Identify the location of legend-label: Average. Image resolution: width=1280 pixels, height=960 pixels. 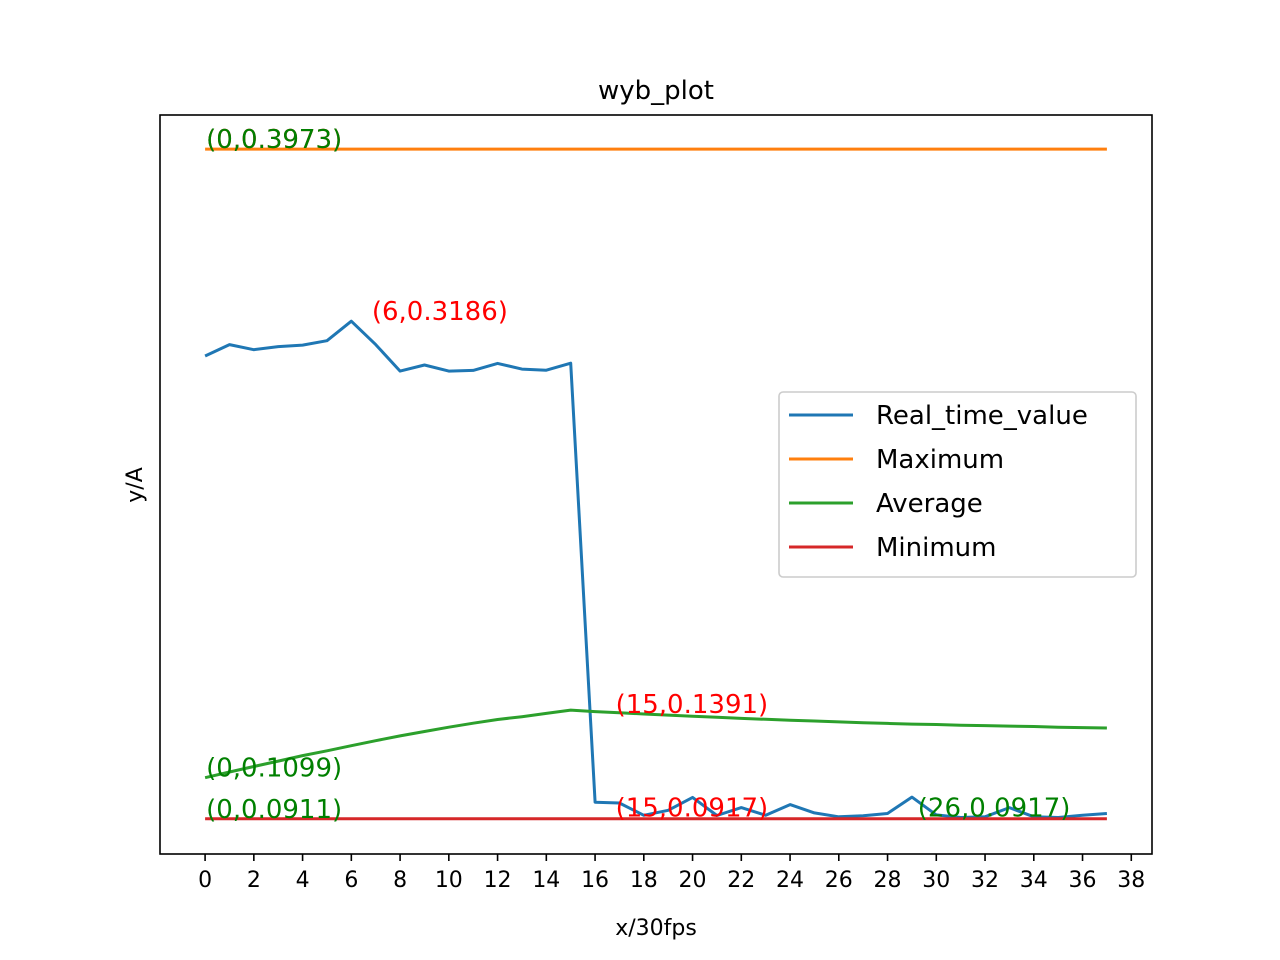
(929, 504).